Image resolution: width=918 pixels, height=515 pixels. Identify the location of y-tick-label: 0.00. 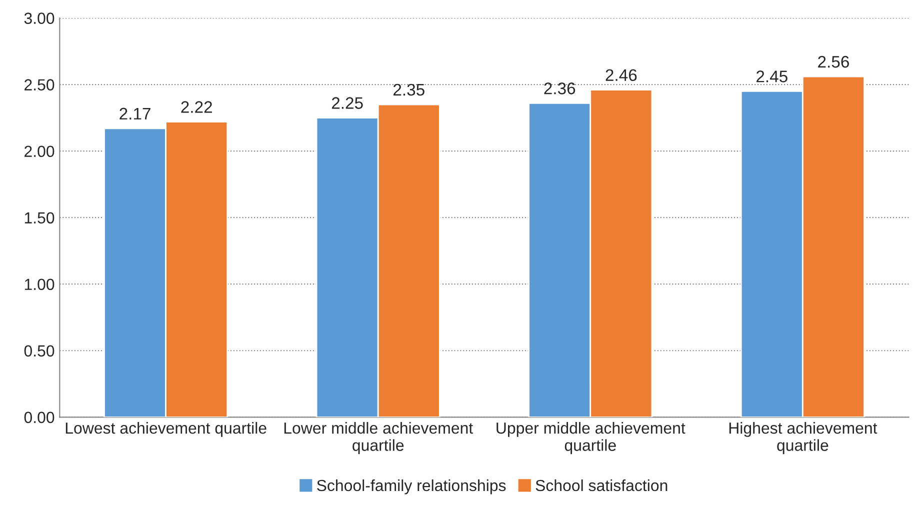
(39, 418).